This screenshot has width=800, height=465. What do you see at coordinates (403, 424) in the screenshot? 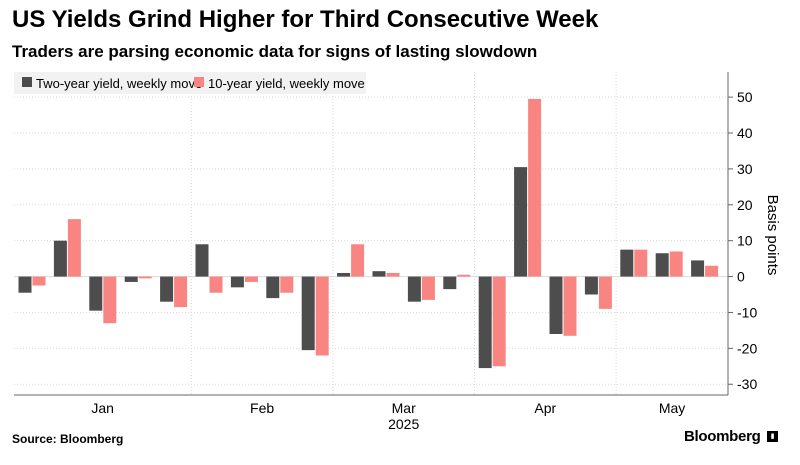
I see `x-year-label: 2025` at bounding box center [403, 424].